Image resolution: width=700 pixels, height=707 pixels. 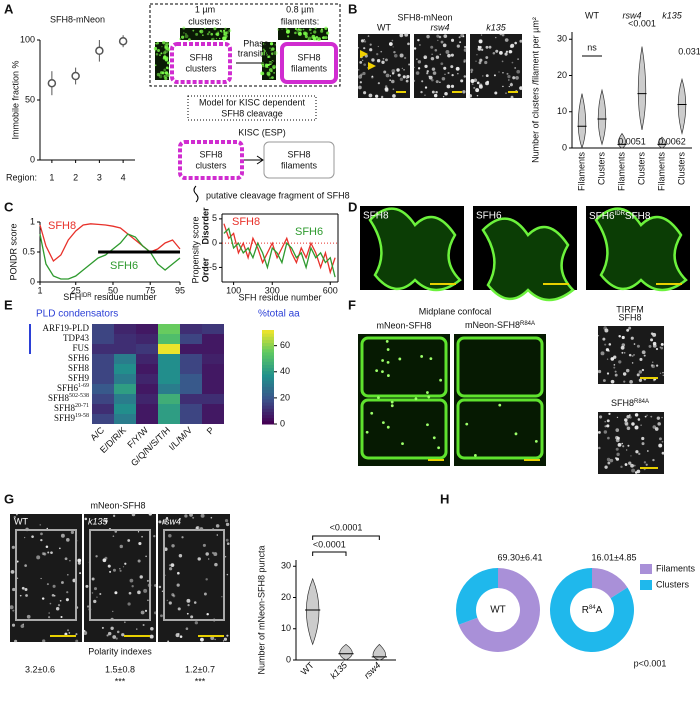 What do you see at coordinates (268, 413) in the screenshot?
I see `colorbar-step` at bounding box center [268, 413].